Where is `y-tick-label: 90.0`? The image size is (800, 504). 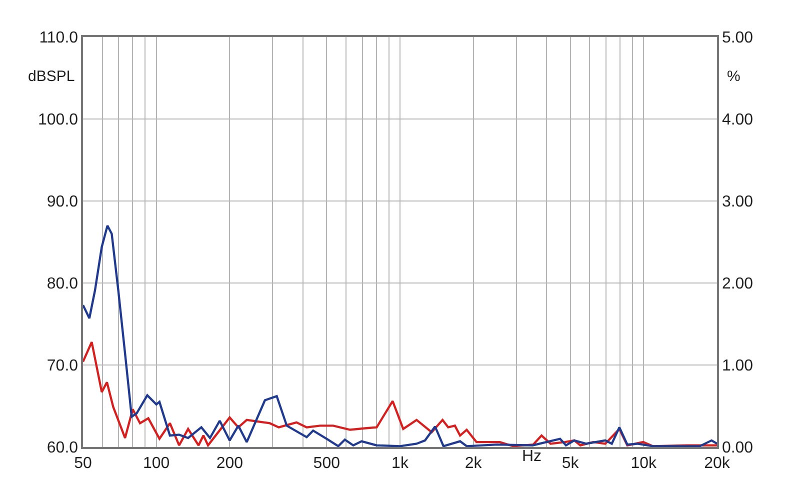 y-tick-label: 90.0 is located at coordinates (62, 202).